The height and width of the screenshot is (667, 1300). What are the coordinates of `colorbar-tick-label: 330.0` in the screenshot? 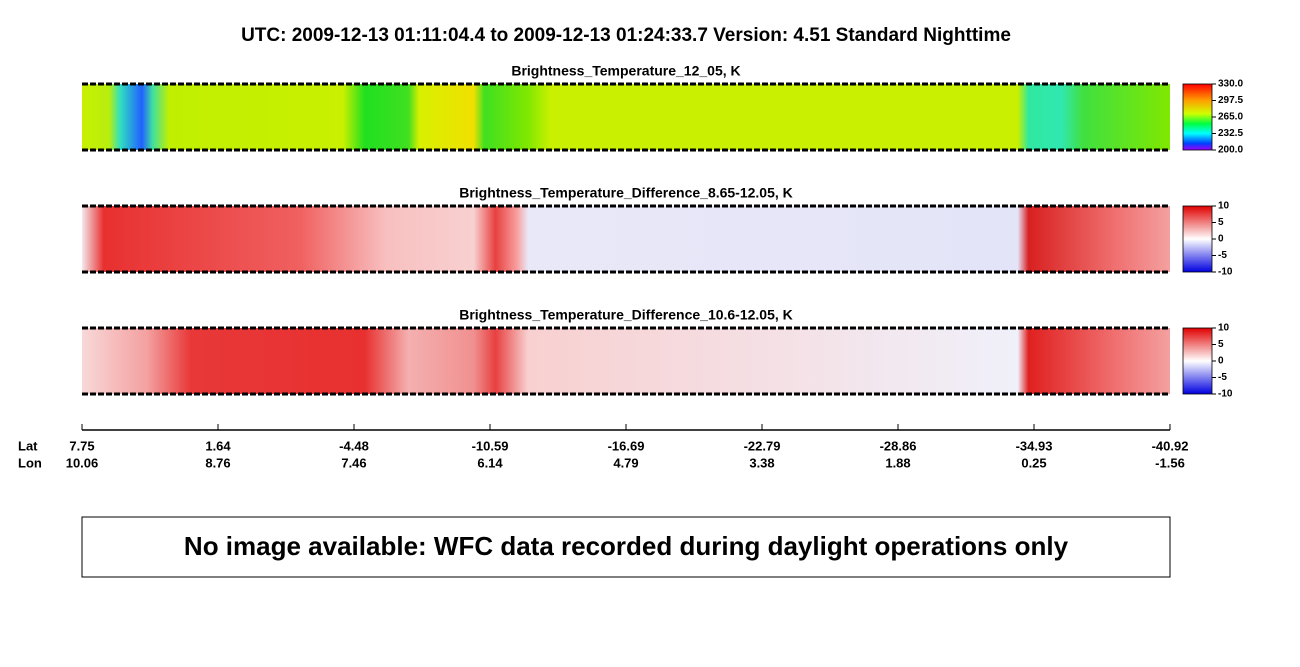 It's located at (1230, 84).